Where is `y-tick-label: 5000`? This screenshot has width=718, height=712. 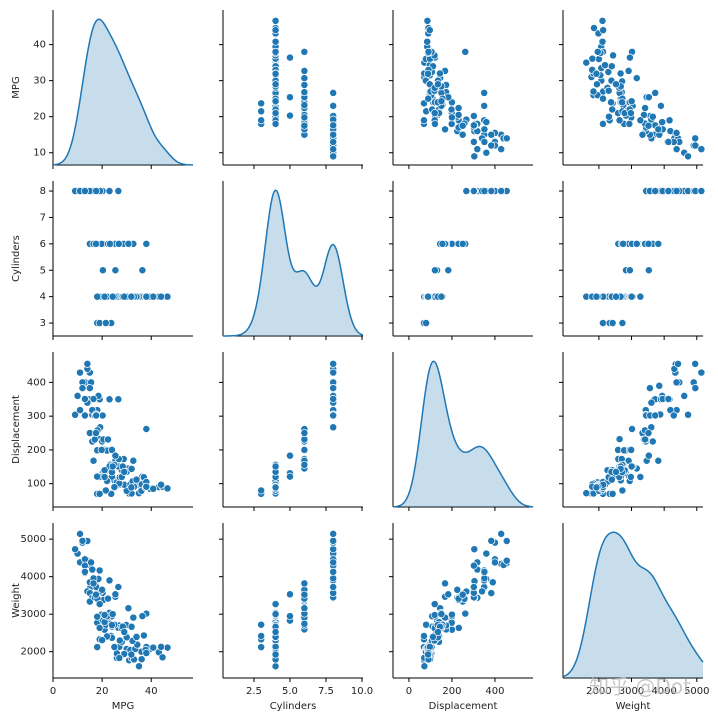
y-tick-label: 5000 is located at coordinates (33, 539).